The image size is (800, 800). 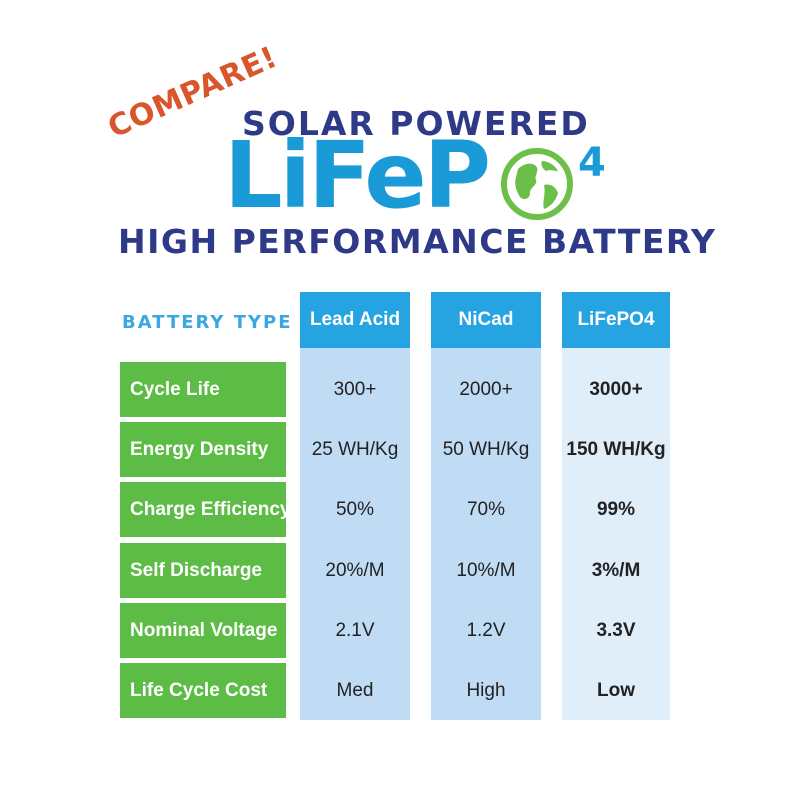 I want to click on lifepo-logo-text: LiFeP, so click(x=357, y=175).